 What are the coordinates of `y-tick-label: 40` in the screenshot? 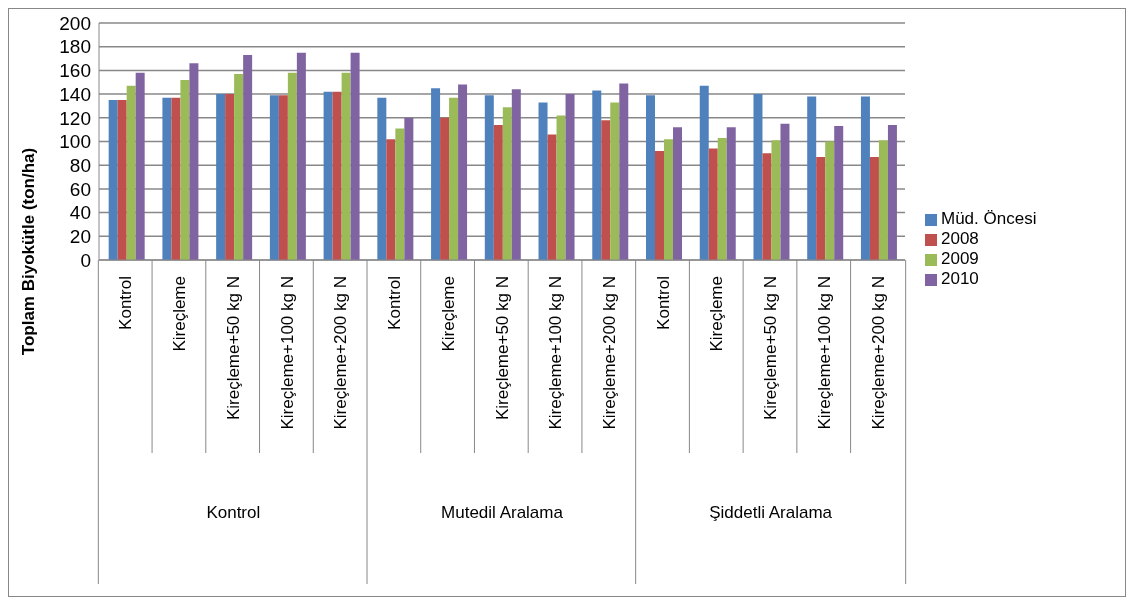 It's located at (80, 213).